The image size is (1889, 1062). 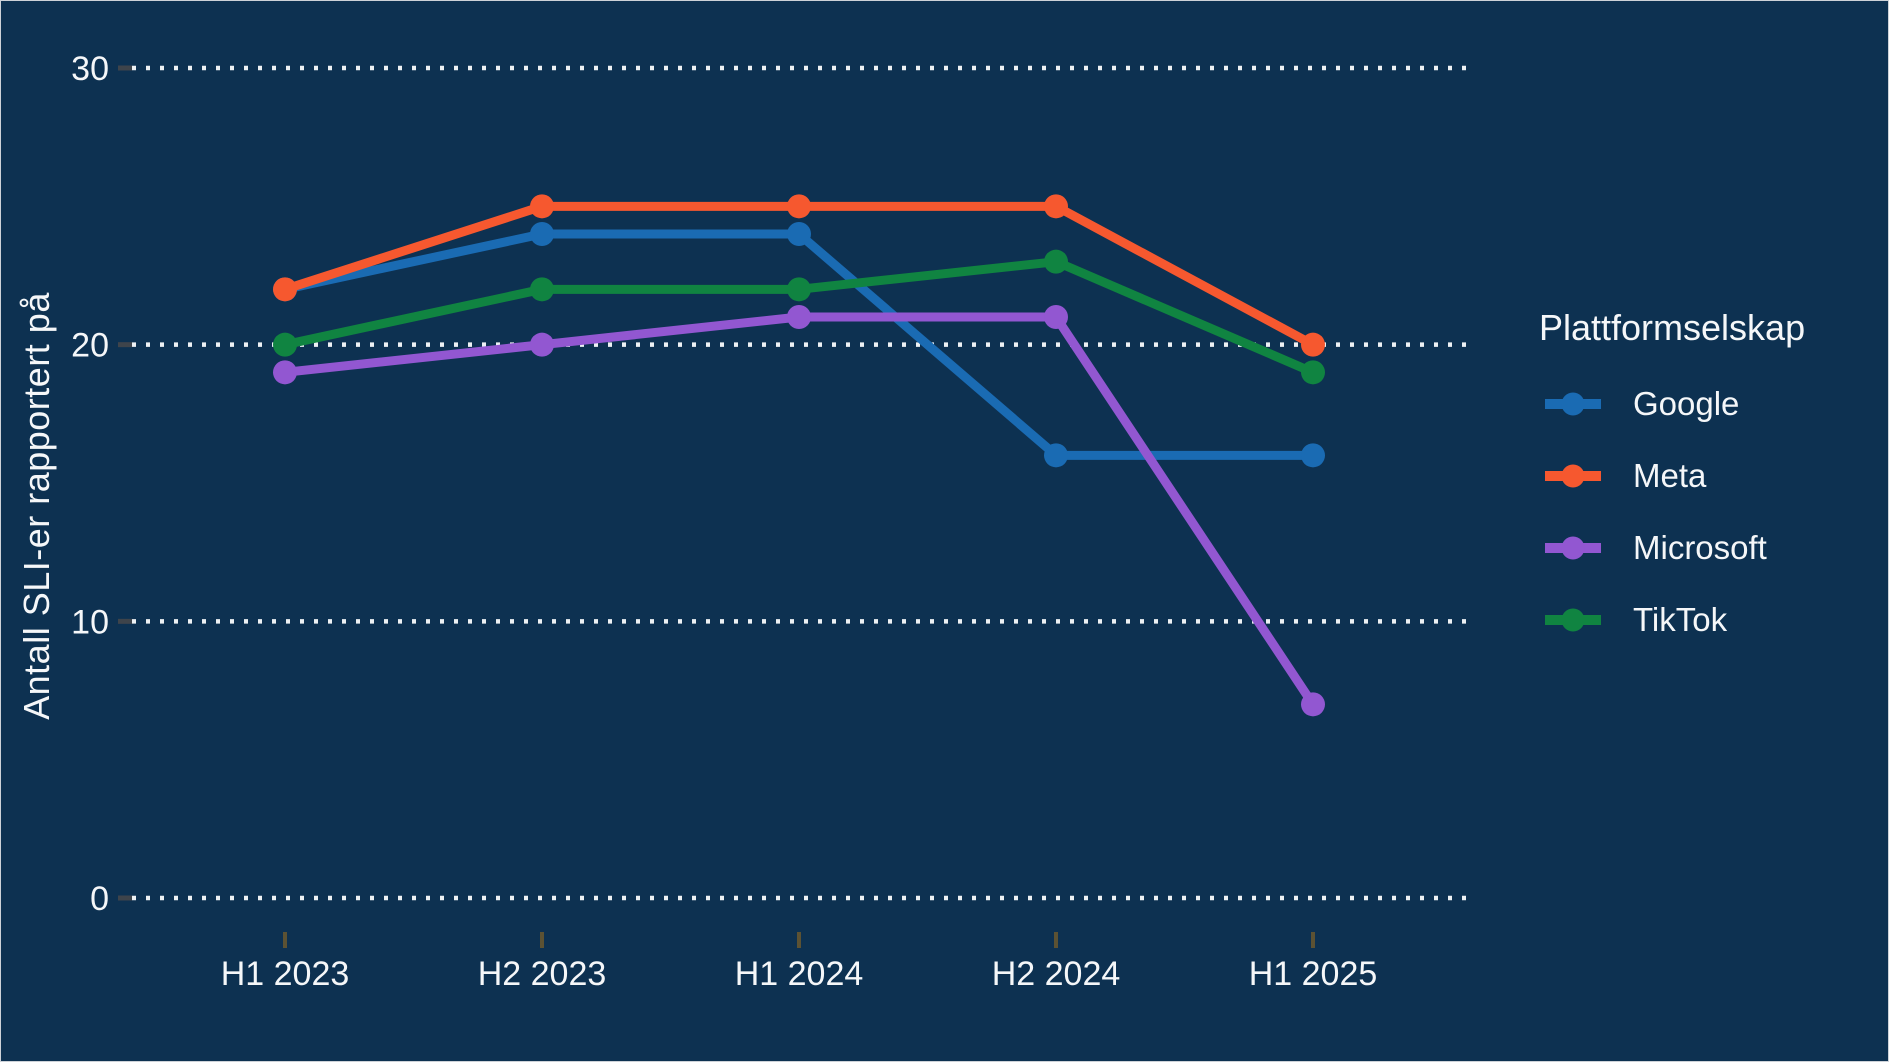 What do you see at coordinates (1056, 974) in the screenshot?
I see `x-tick-label-4: H2 2024` at bounding box center [1056, 974].